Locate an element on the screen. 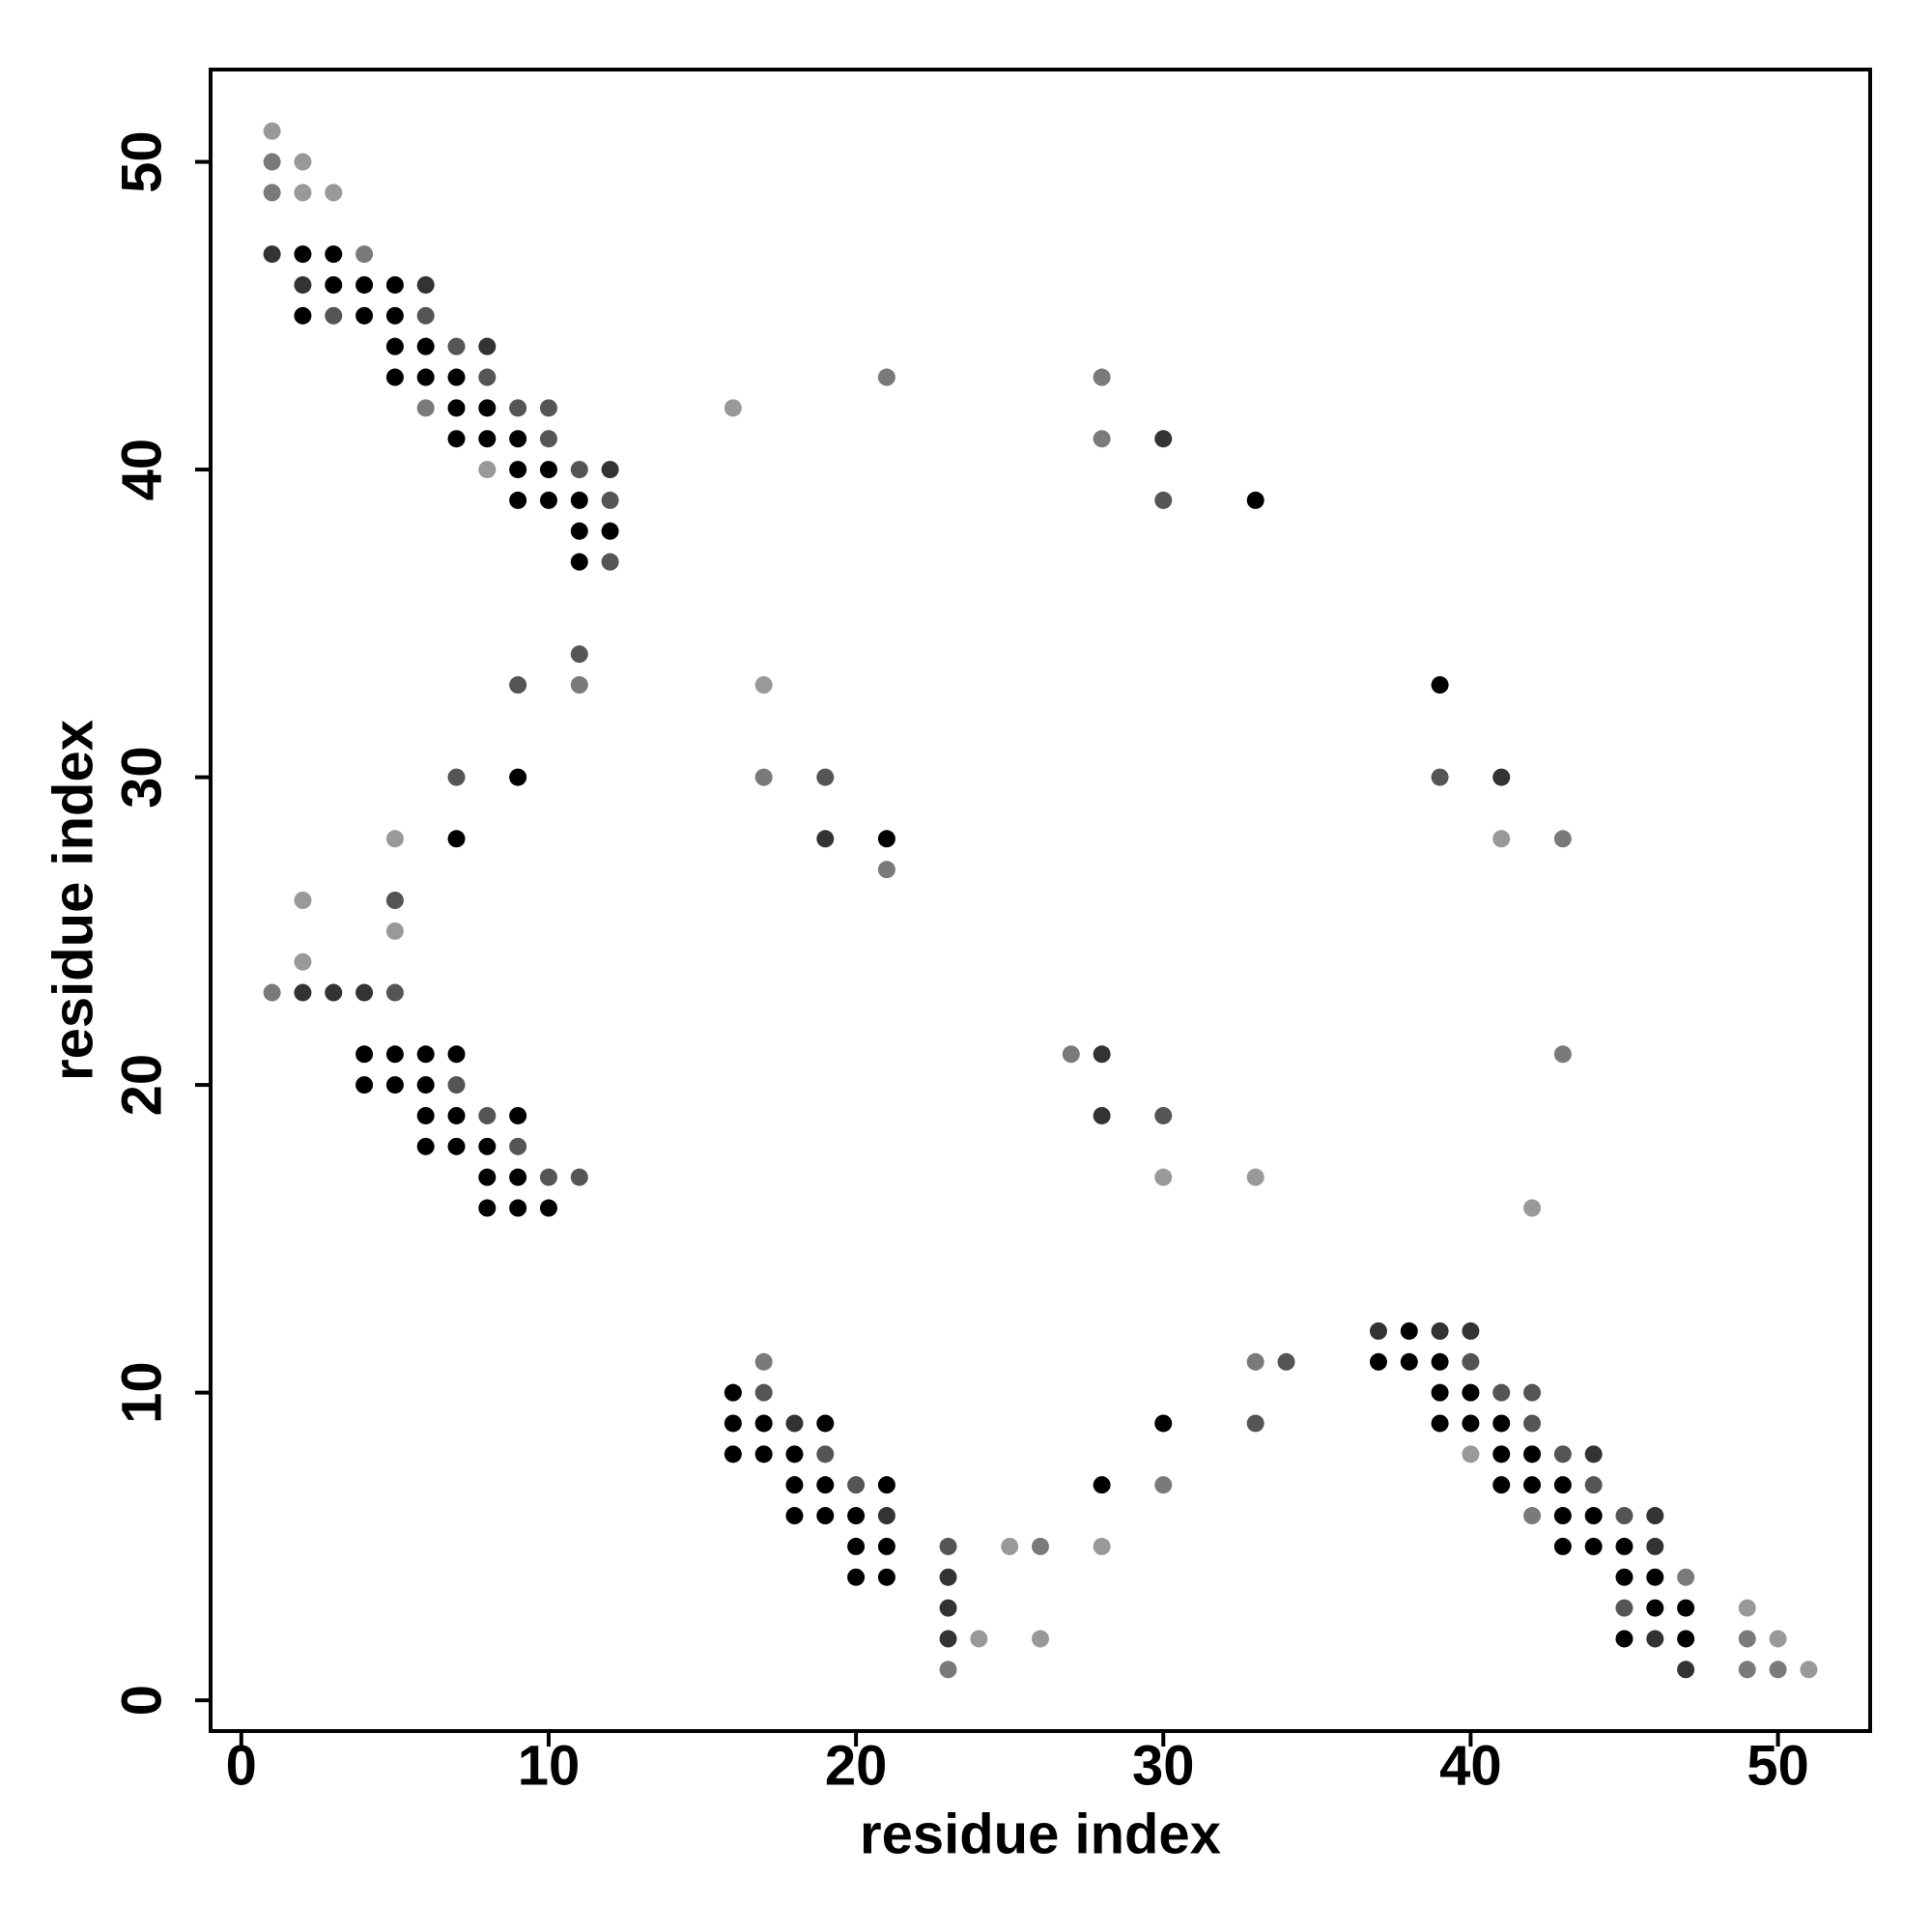 This screenshot has width=1932, height=1932. x-tick-label: 40 is located at coordinates (1470, 1765).